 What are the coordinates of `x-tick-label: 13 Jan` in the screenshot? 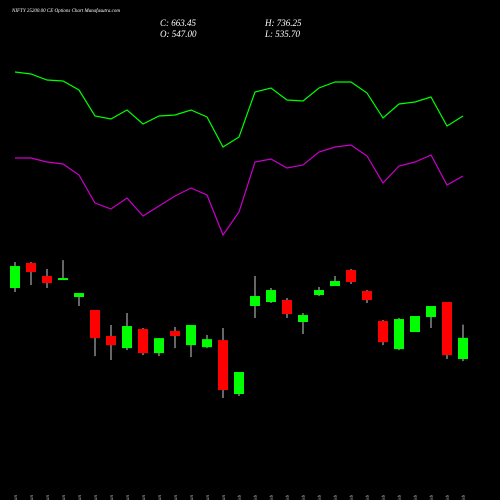 It's located at (32, 497).